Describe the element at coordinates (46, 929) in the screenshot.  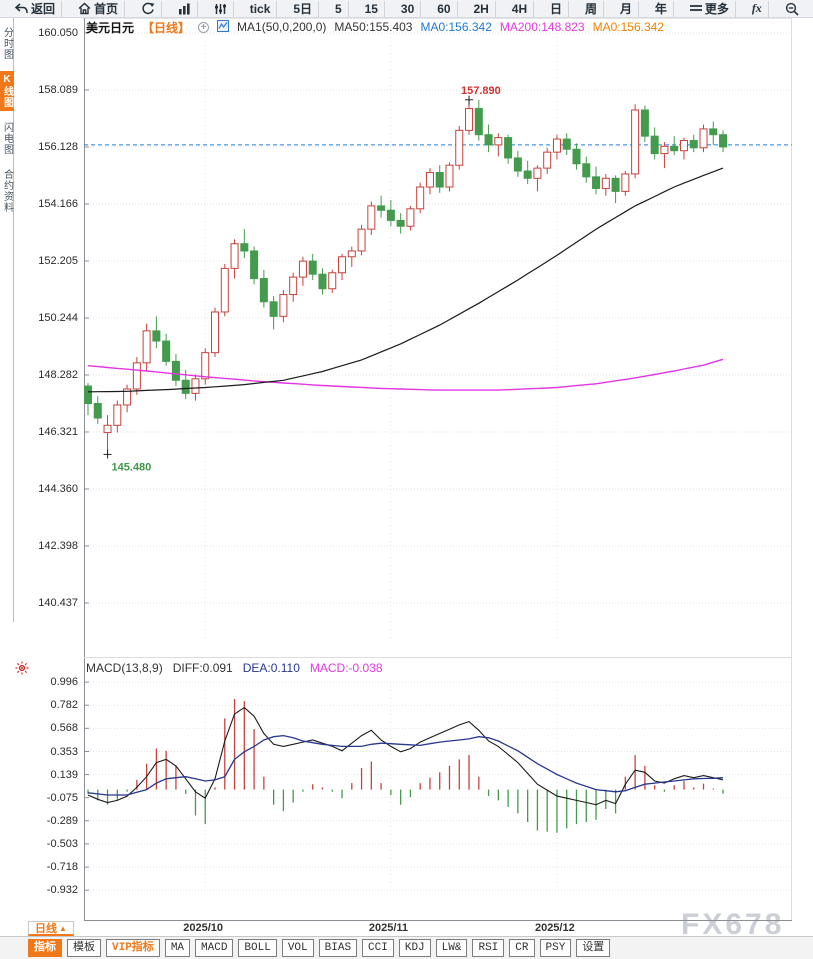
I see `period-selector-label: 日线` at that location.